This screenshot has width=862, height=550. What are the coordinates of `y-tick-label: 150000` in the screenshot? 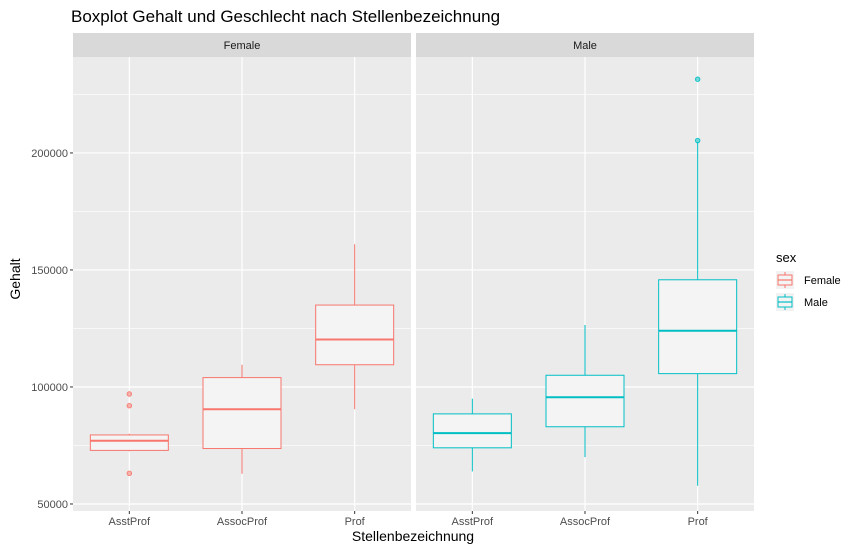 It's located at (49, 271).